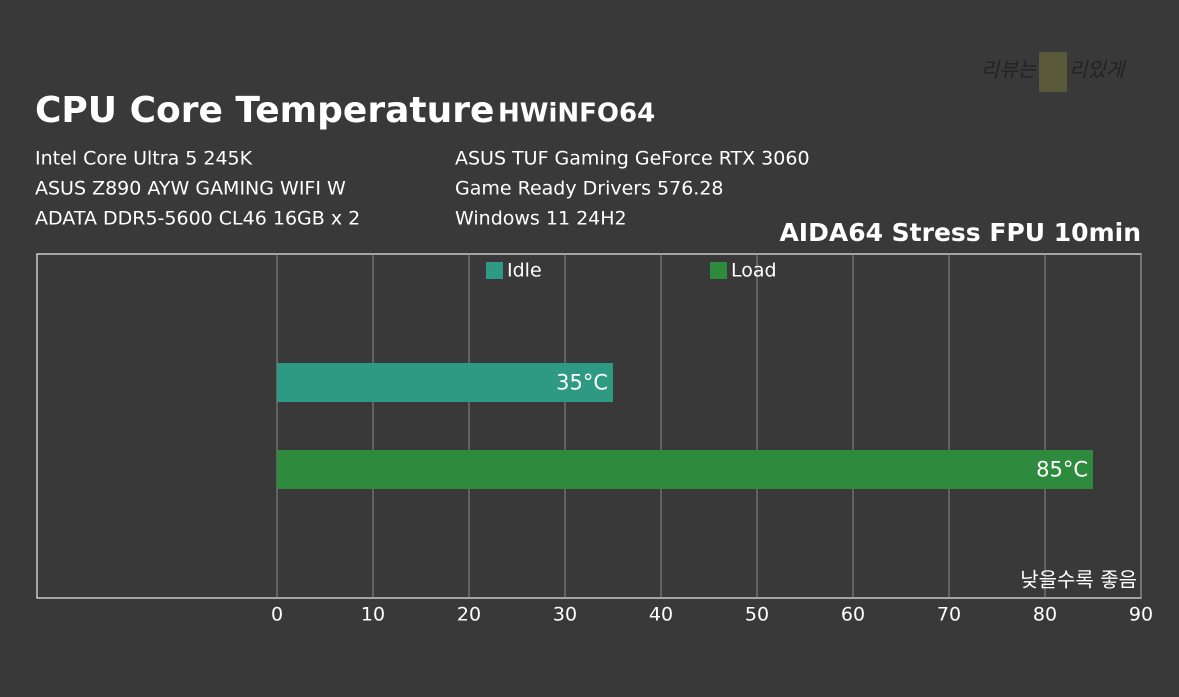  Describe the element at coordinates (661, 615) in the screenshot. I see `x-tick-label: 40` at that location.